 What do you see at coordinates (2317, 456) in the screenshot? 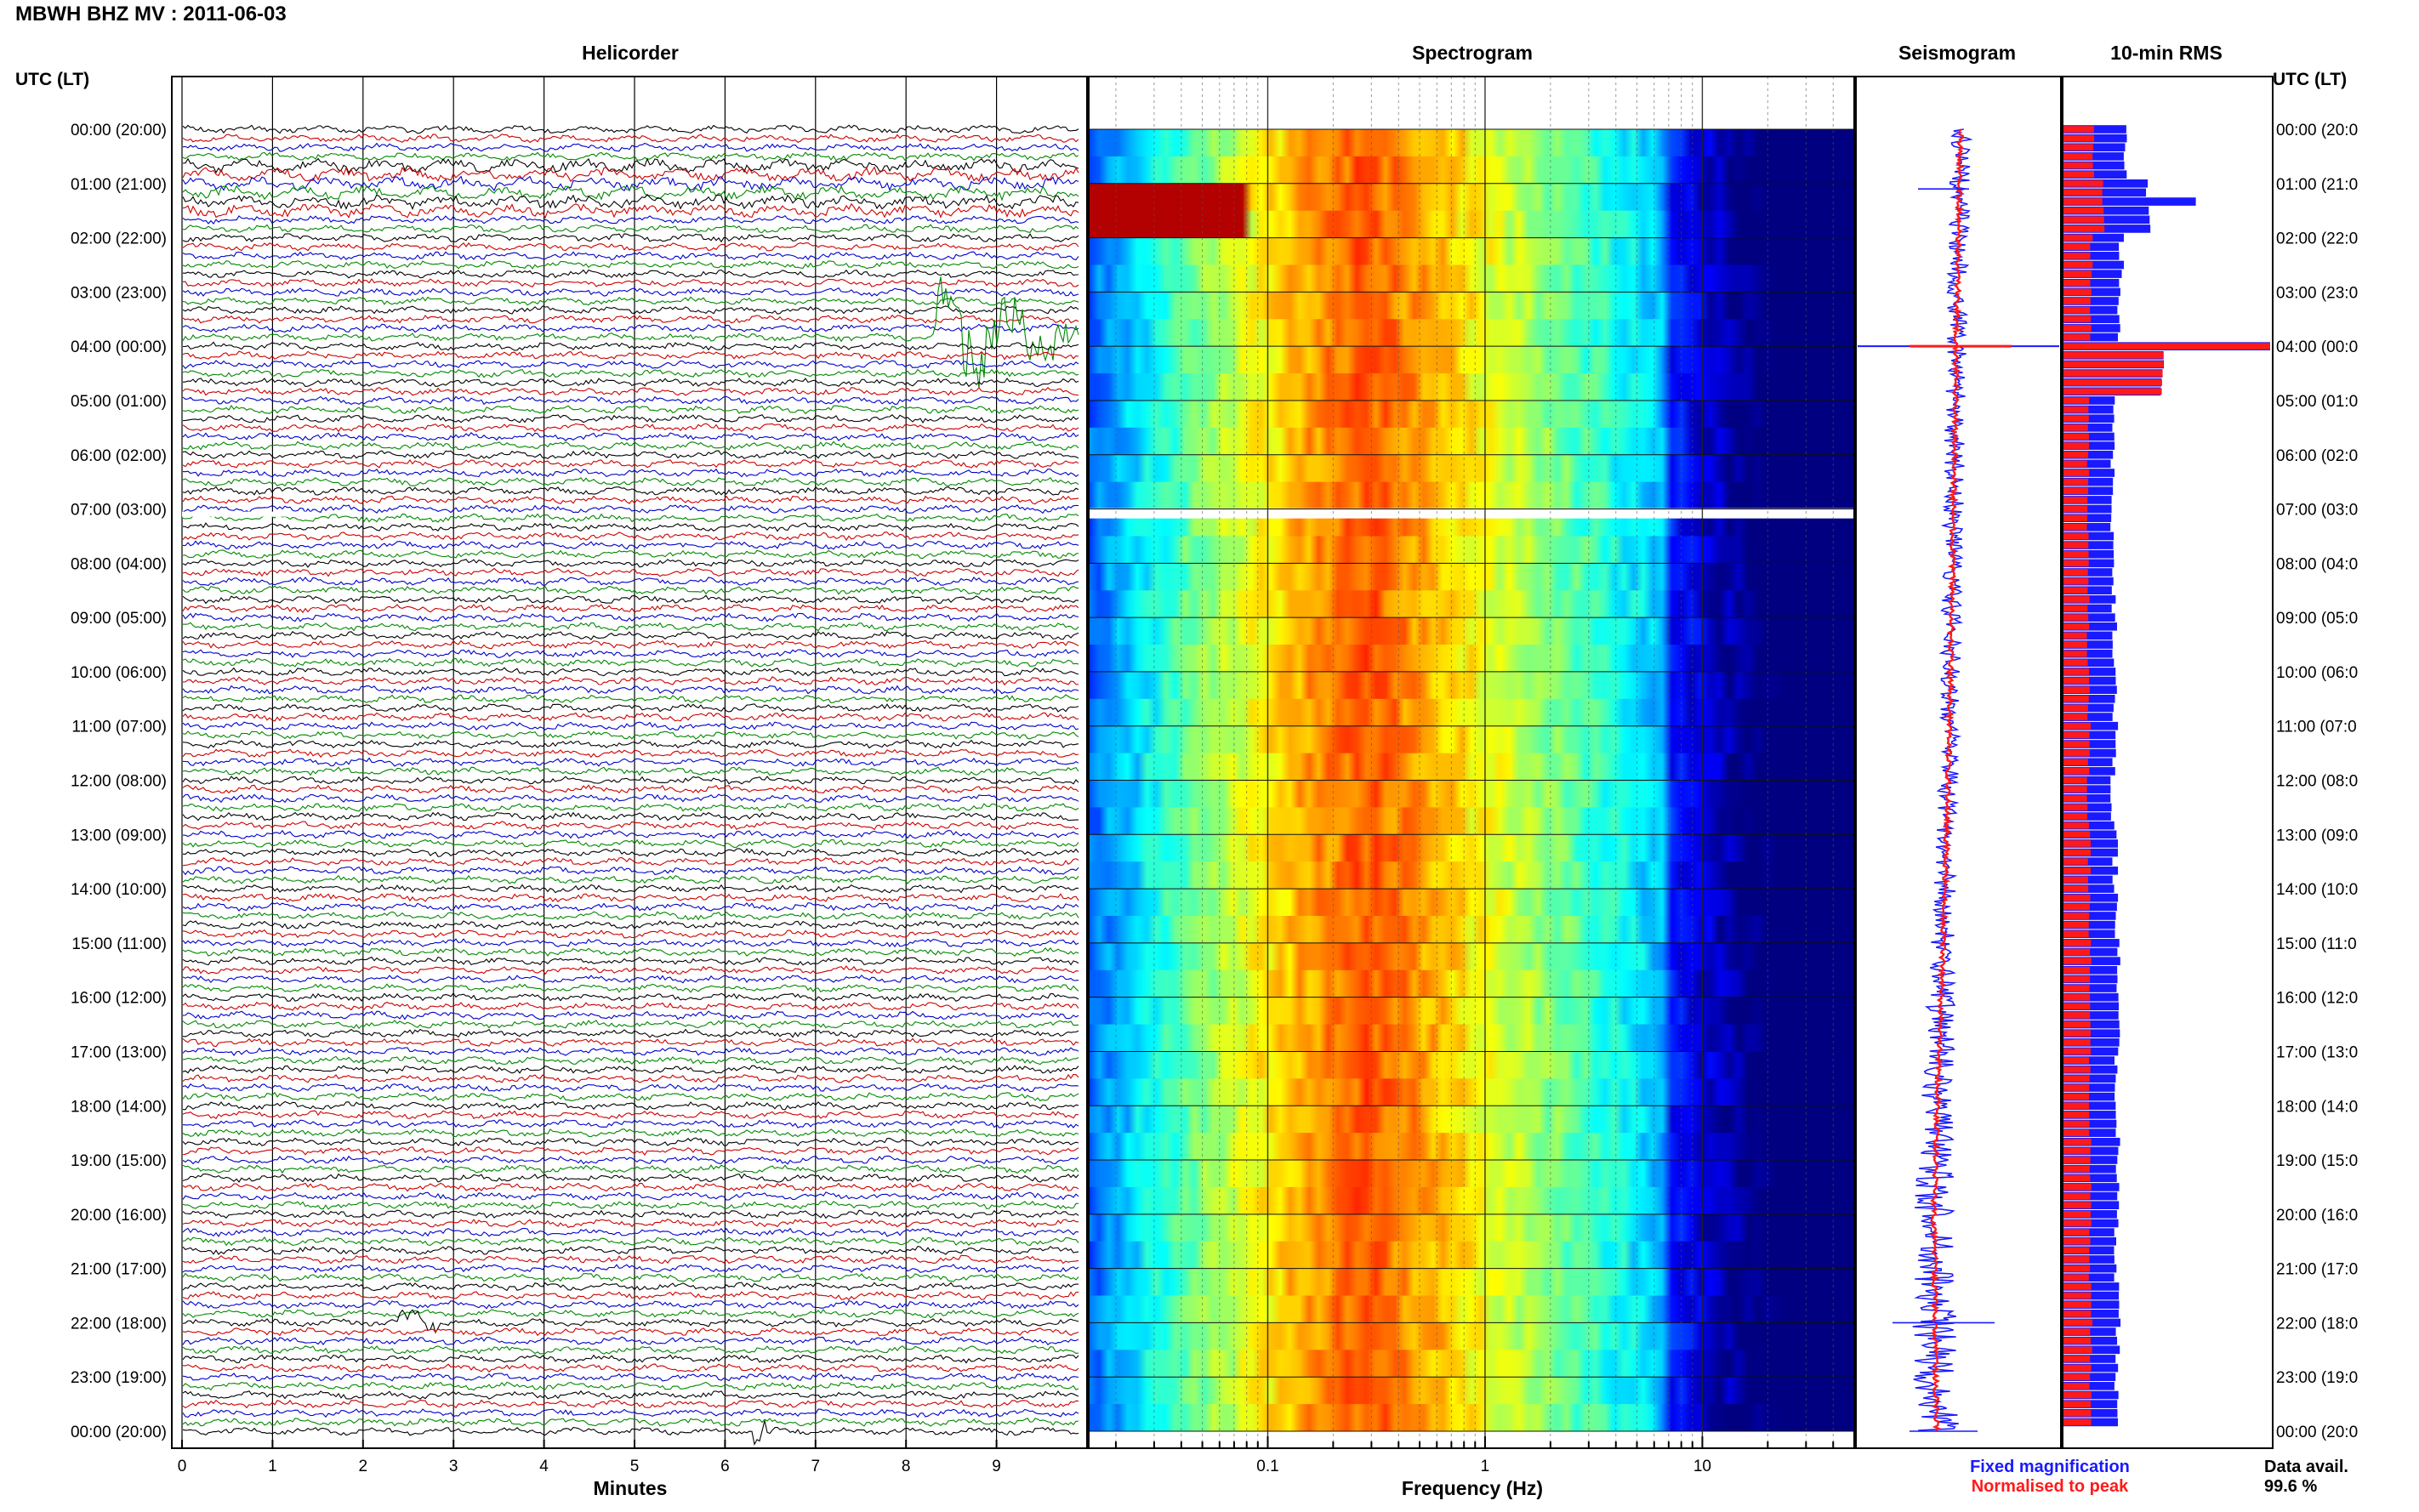
I see `time-label-right: 06:00 (02:0` at bounding box center [2317, 456].